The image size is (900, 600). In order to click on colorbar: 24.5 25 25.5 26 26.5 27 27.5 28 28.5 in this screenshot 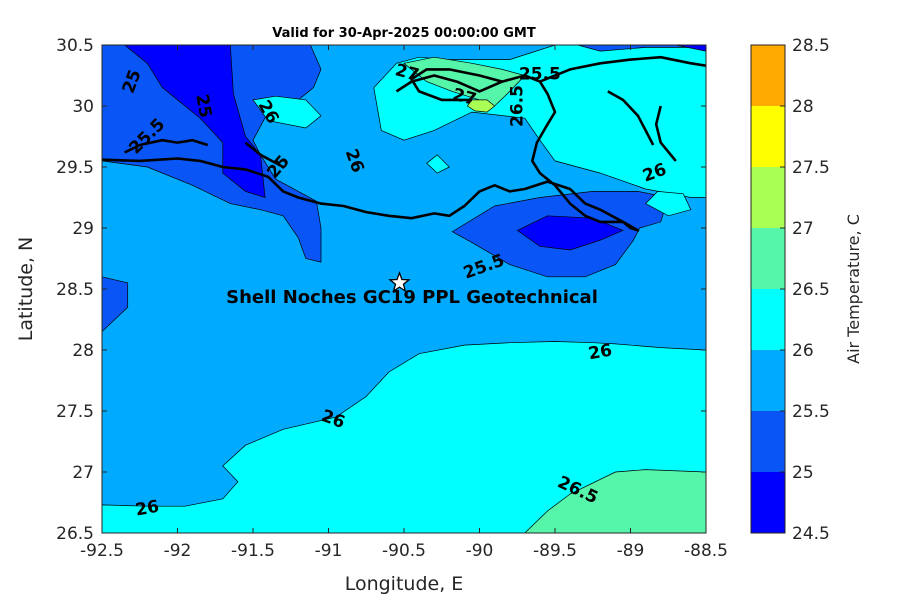, I will do `click(790, 290)`.